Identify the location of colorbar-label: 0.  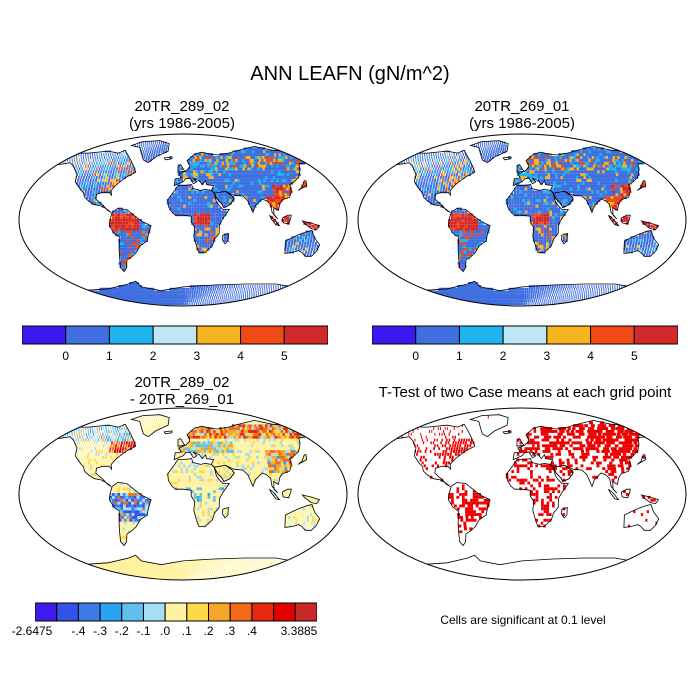
(66, 356).